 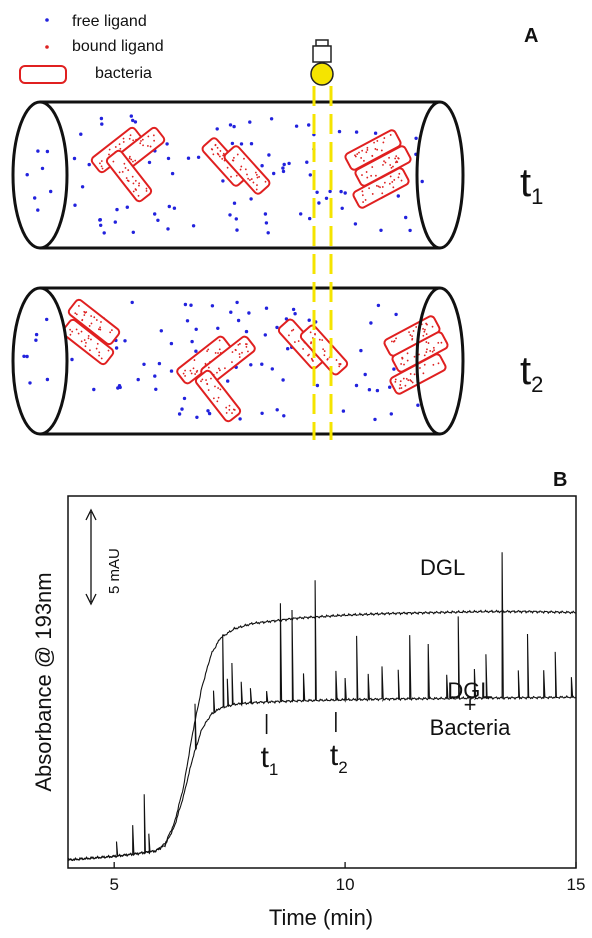 What do you see at coordinates (576, 884) in the screenshot?
I see `x-tick-label: 15` at bounding box center [576, 884].